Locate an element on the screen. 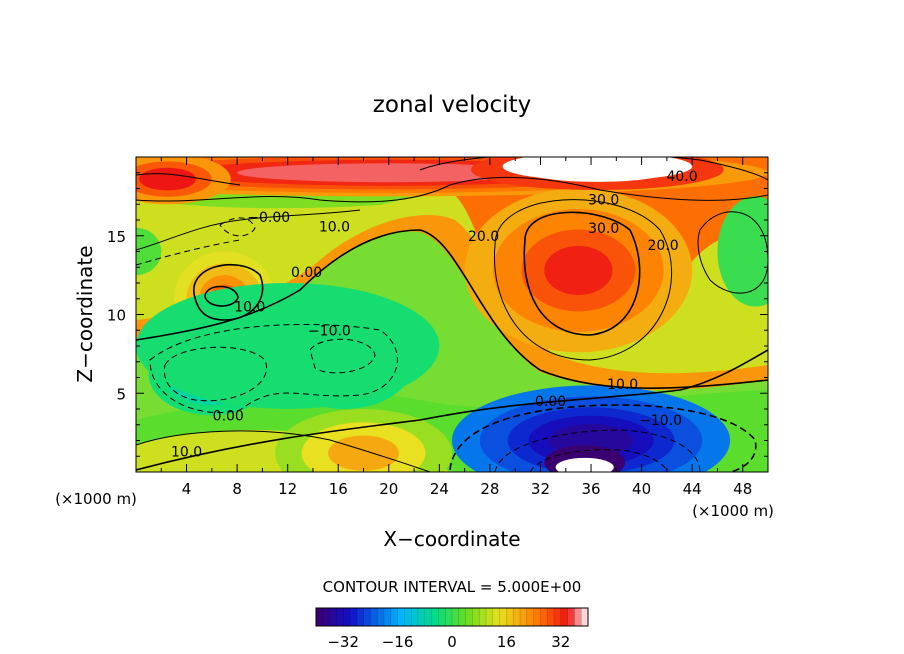 The width and height of the screenshot is (904, 654). colorbar-tick-label: 0 is located at coordinates (452, 642).